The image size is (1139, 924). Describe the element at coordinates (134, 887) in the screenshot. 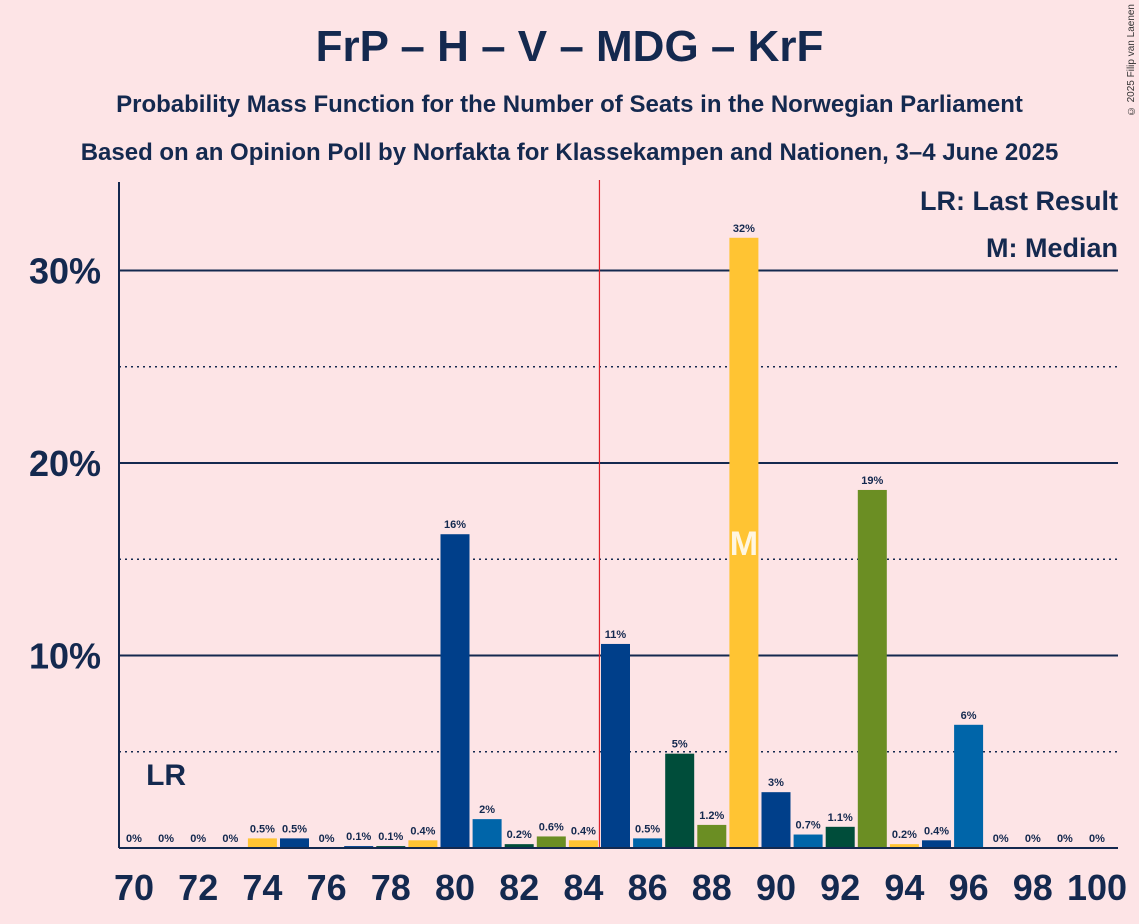

I see `x-tick-label-70: 70` at that location.